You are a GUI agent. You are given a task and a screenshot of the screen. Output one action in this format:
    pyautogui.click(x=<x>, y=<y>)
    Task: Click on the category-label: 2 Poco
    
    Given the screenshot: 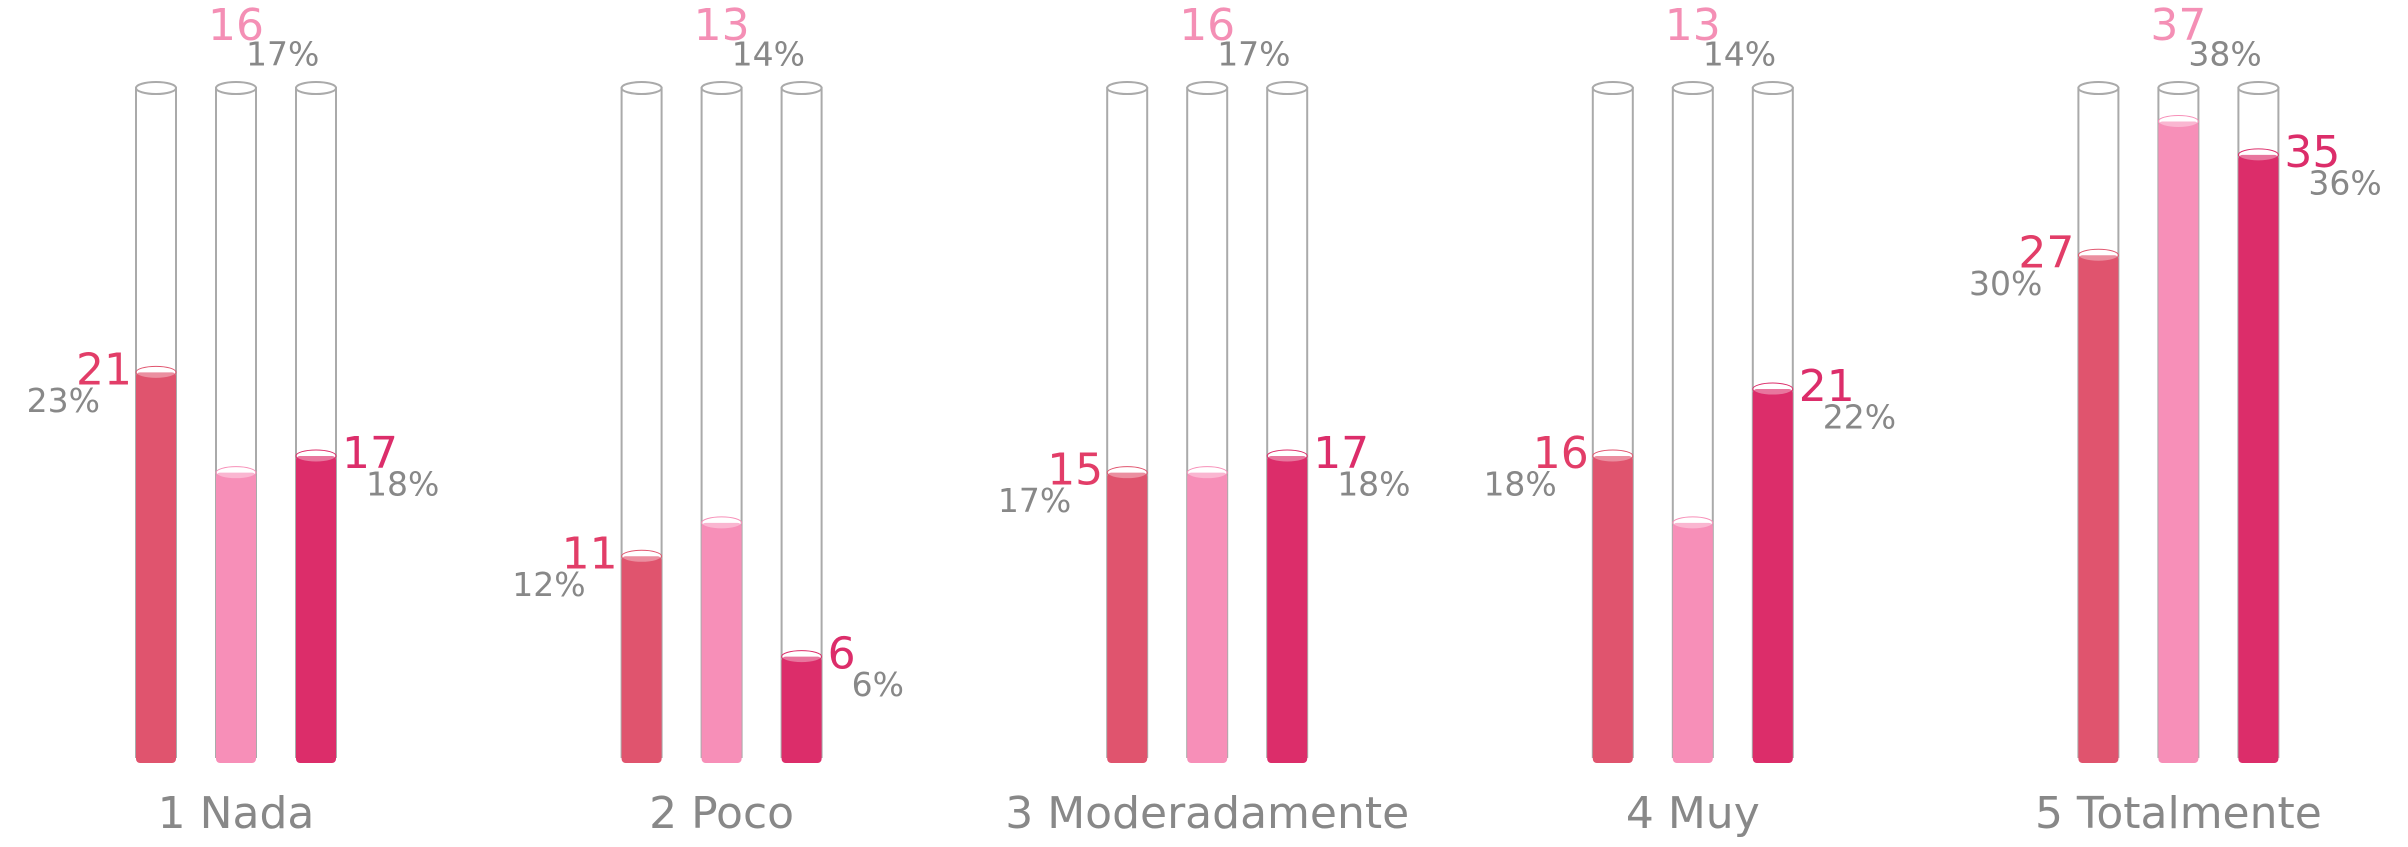 What is the action you would take?
    pyautogui.click(x=721, y=813)
    